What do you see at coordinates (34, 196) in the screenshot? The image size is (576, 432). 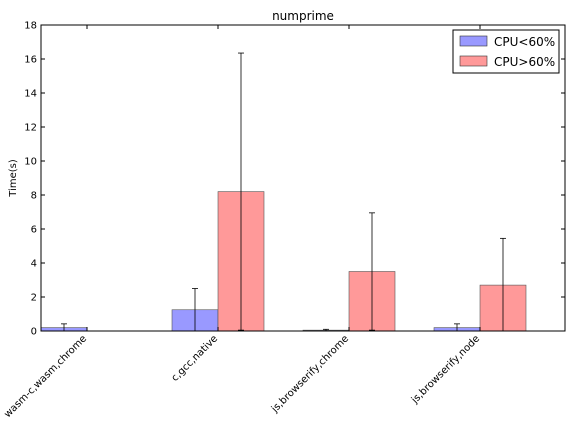 I see `y-tick-label: 8` at bounding box center [34, 196].